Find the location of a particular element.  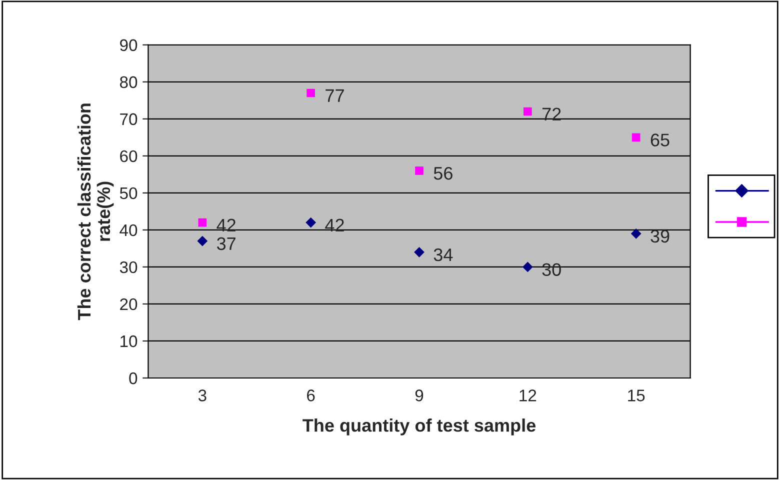

y-tick-label: 0 is located at coordinates (133, 378).